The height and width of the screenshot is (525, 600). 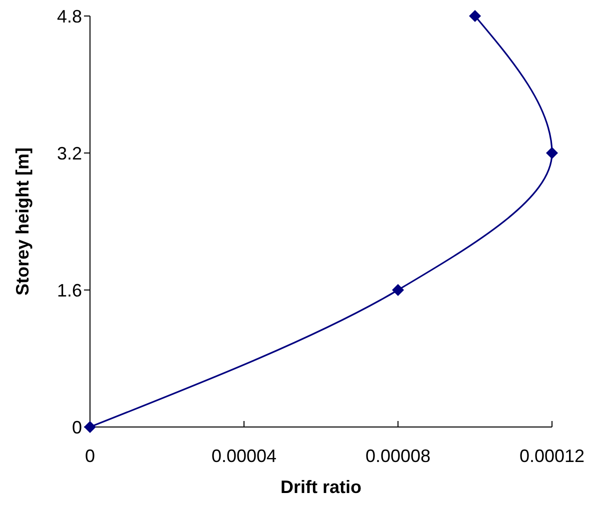 I want to click on y-tick-label: 3.2, so click(x=69, y=153).